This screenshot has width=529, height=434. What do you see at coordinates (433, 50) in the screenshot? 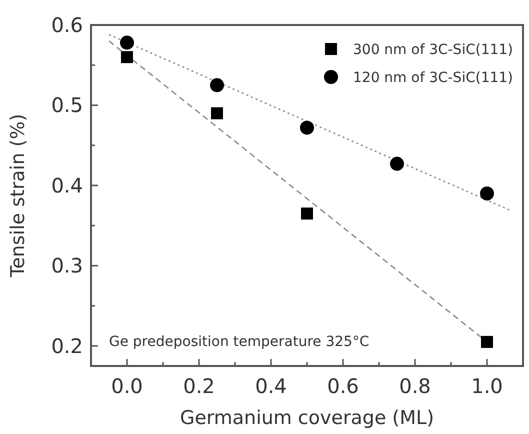
I see `legend-label: 300 nm of 3C-SiC(111)` at bounding box center [433, 50].